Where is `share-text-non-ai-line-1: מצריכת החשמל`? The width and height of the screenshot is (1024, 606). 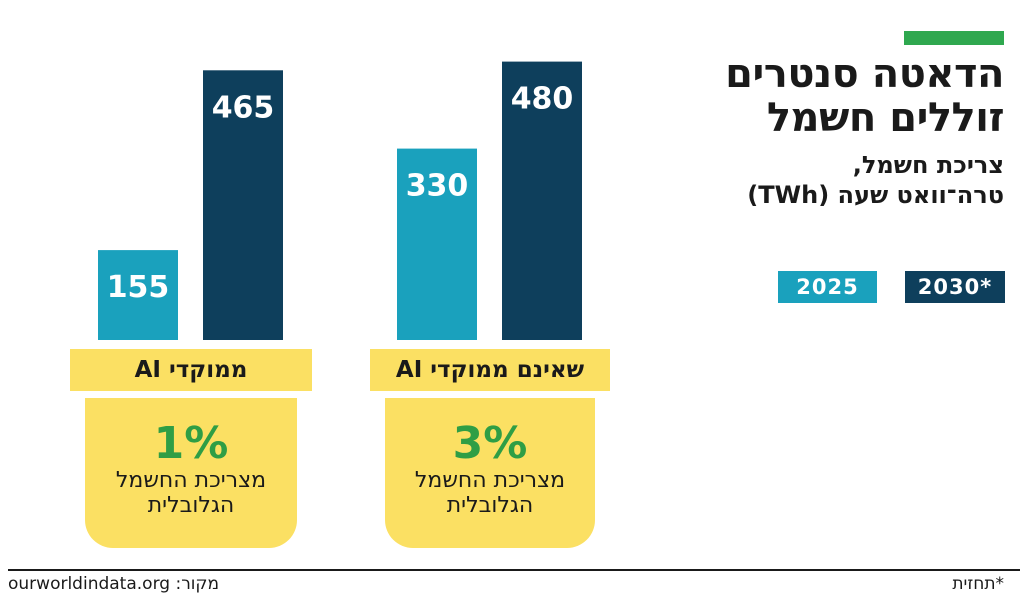 share-text-non-ai-line-1: מצריכת החשמל is located at coordinates (490, 480).